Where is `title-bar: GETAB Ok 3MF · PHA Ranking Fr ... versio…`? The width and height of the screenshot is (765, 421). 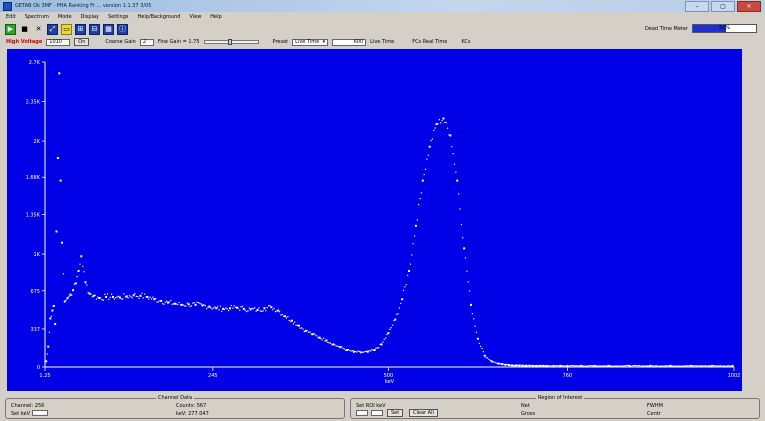
title-bar: GETAB Ok 3MF · PHA Ranking Fr ... versio… is located at coordinates (382, 6).